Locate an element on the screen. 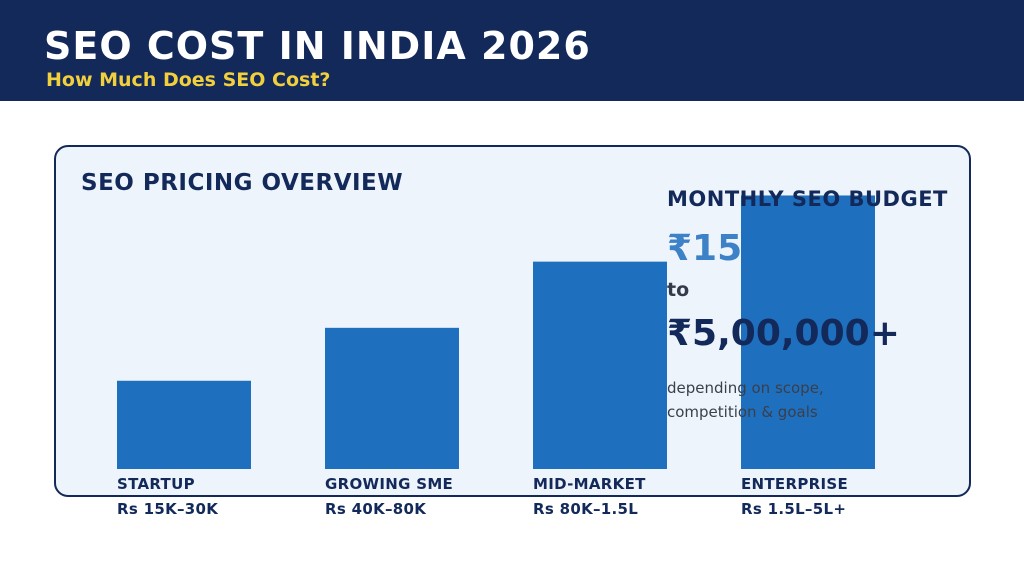  price-range-label: Rs 80K–1.5L is located at coordinates (586, 509).